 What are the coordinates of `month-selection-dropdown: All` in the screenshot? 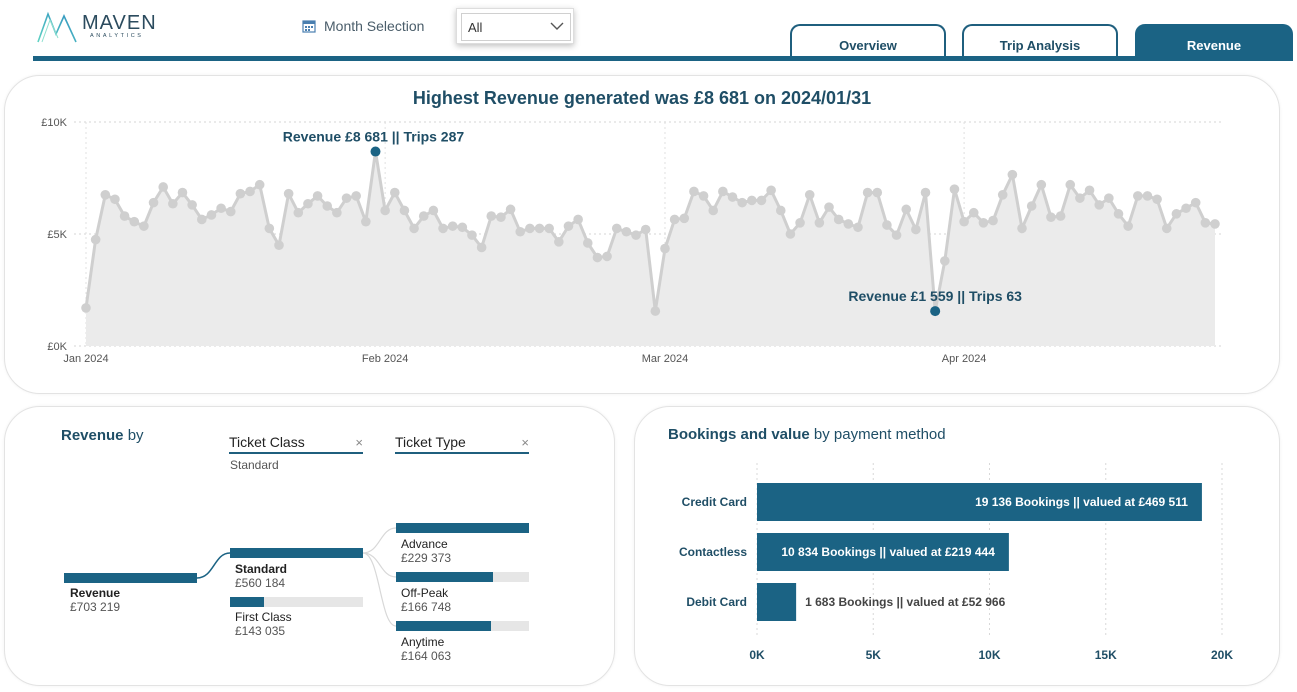 It's located at (515, 26).